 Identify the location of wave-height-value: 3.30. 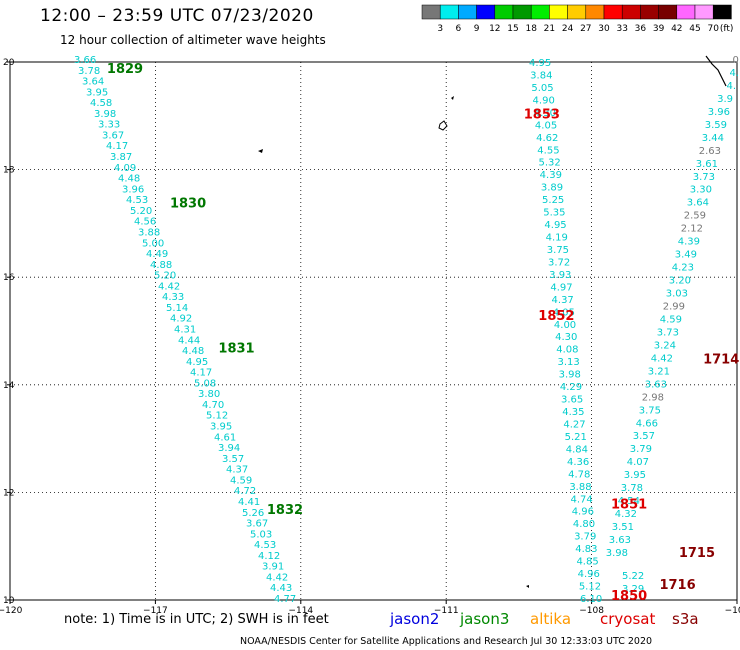
(701, 190).